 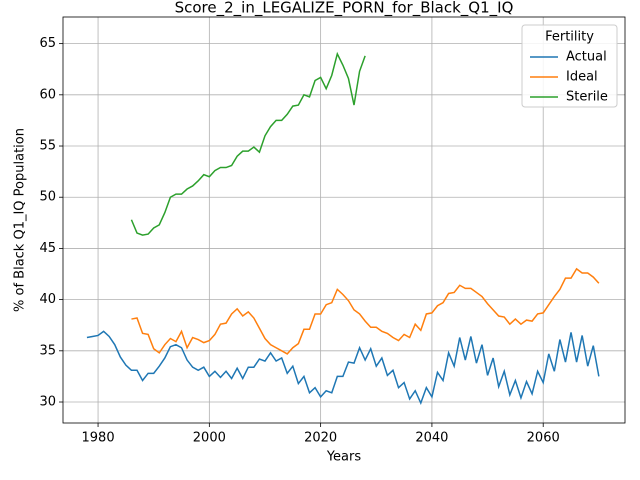 What do you see at coordinates (569, 66) in the screenshot?
I see `legend-box` at bounding box center [569, 66].